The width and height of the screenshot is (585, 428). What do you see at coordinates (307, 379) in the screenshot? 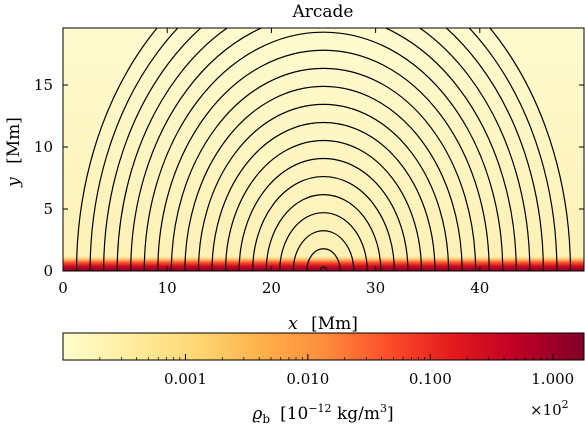
I see `colorbar-tick-label: 0.010` at bounding box center [307, 379].